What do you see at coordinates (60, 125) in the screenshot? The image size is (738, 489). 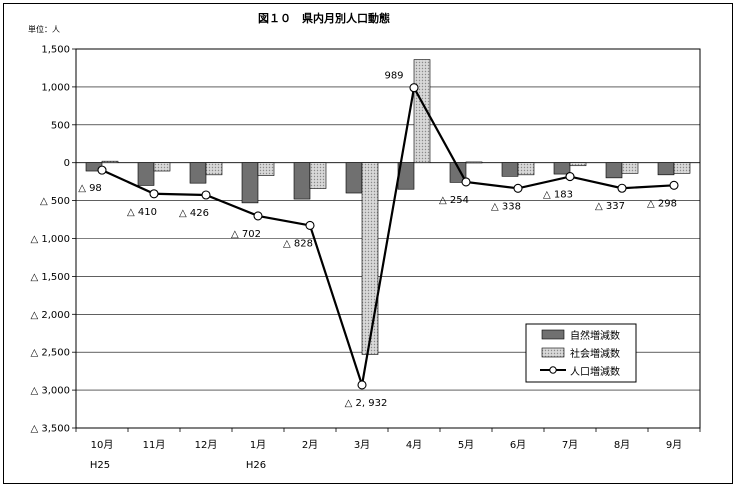 I see `y-tick-label: 500` at bounding box center [60, 125].